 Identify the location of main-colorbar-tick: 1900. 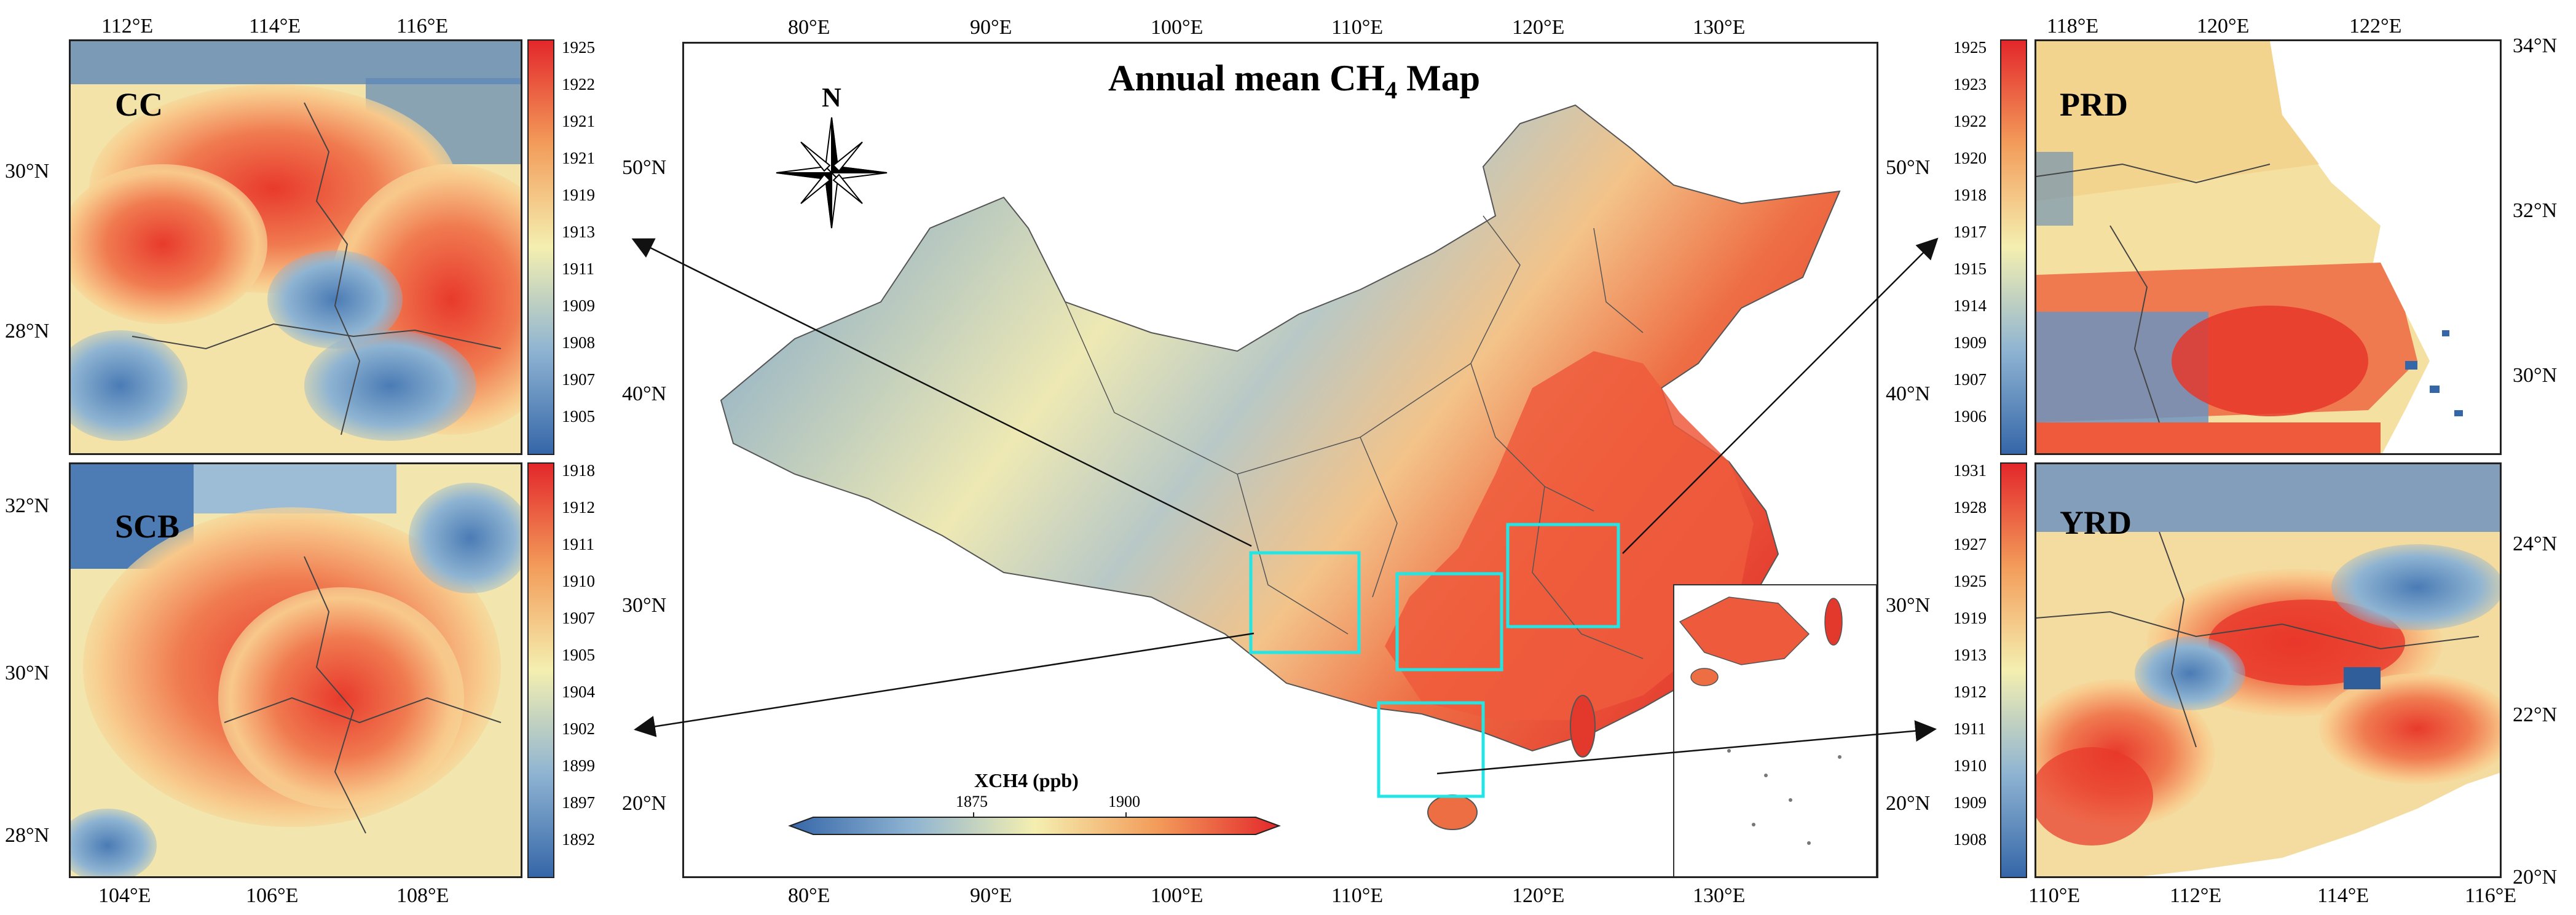
(1124, 801).